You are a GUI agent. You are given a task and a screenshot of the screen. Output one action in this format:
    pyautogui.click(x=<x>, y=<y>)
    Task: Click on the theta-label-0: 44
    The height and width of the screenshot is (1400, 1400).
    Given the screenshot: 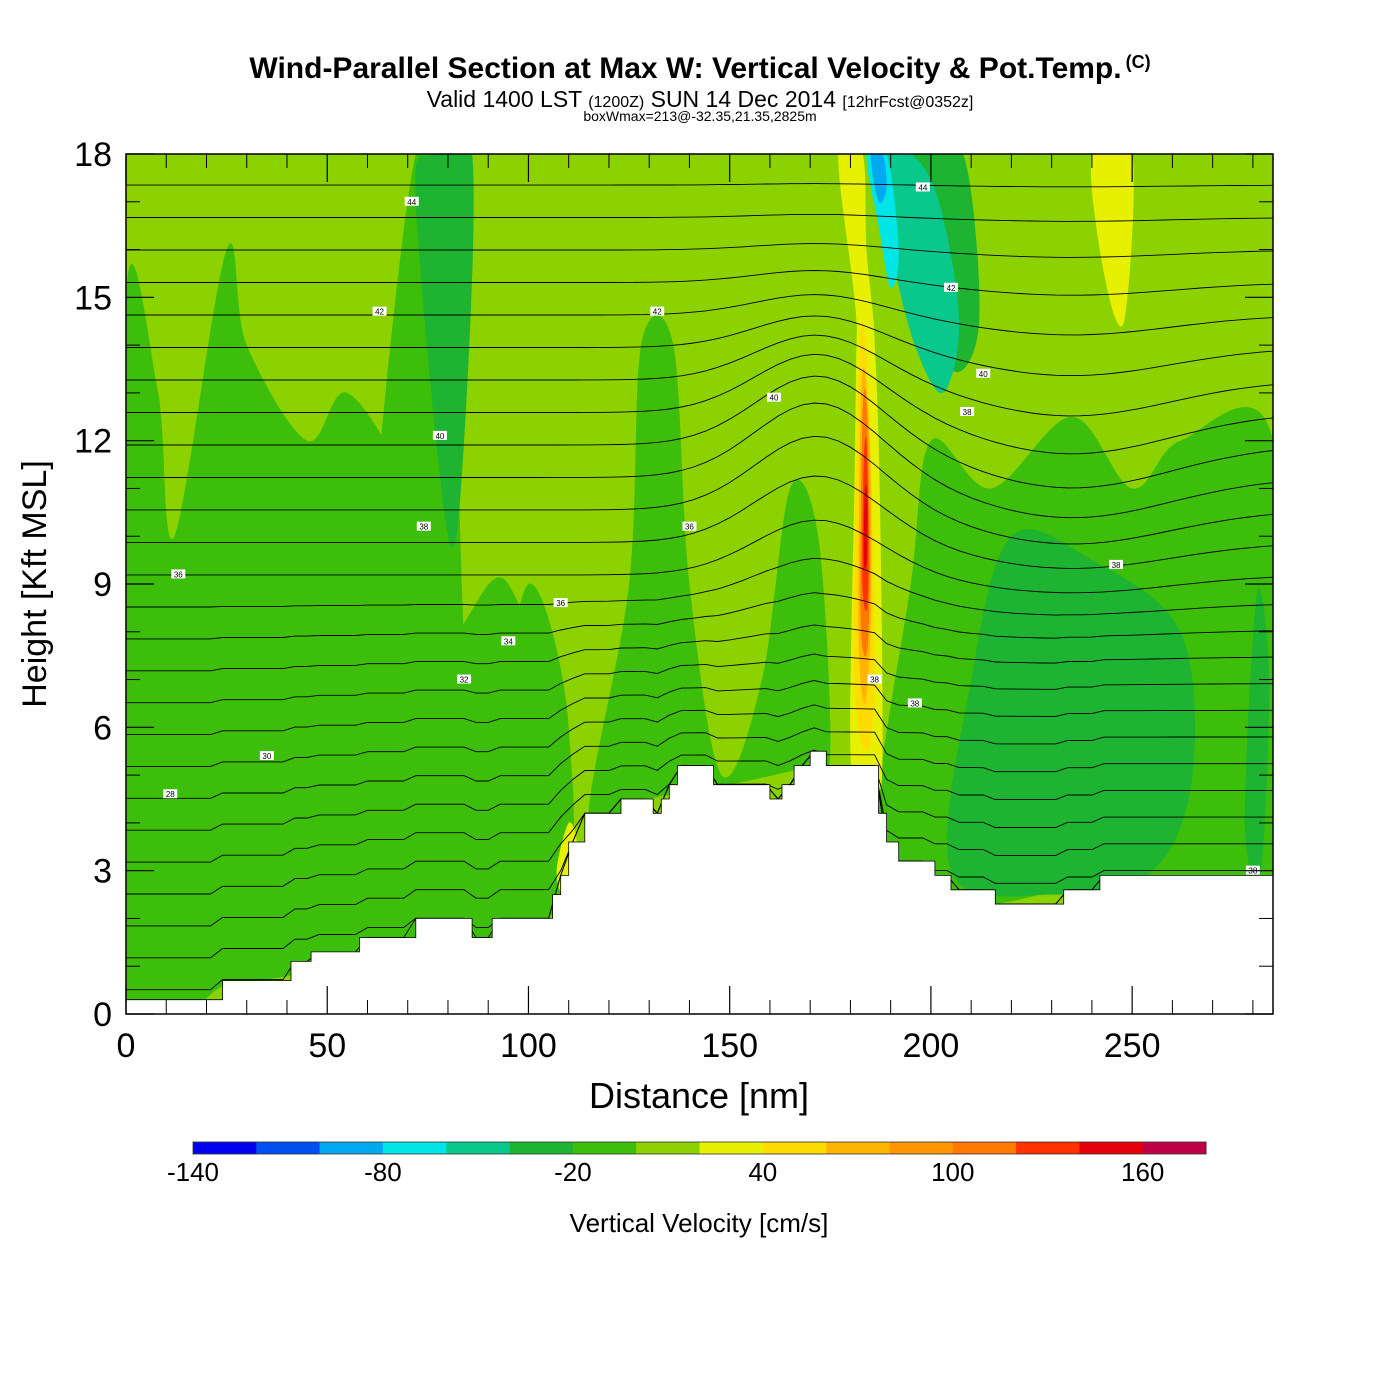 What is the action you would take?
    pyautogui.click(x=411, y=202)
    